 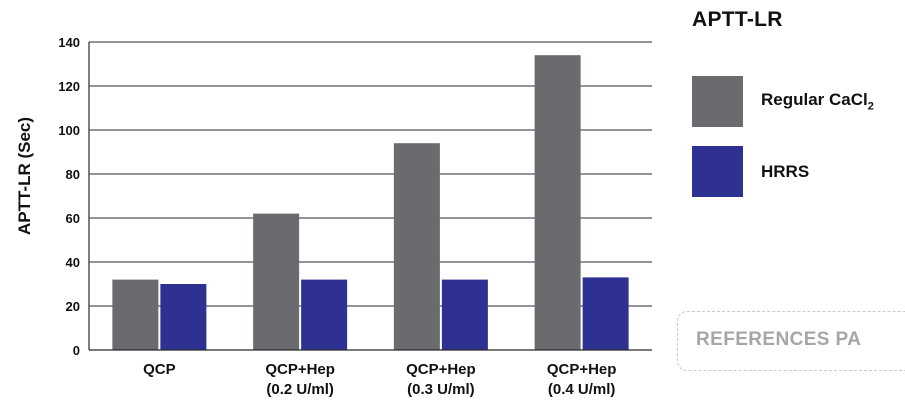 What do you see at coordinates (441, 389) in the screenshot?
I see `x-category-label: (0.3 U/ml)` at bounding box center [441, 389].